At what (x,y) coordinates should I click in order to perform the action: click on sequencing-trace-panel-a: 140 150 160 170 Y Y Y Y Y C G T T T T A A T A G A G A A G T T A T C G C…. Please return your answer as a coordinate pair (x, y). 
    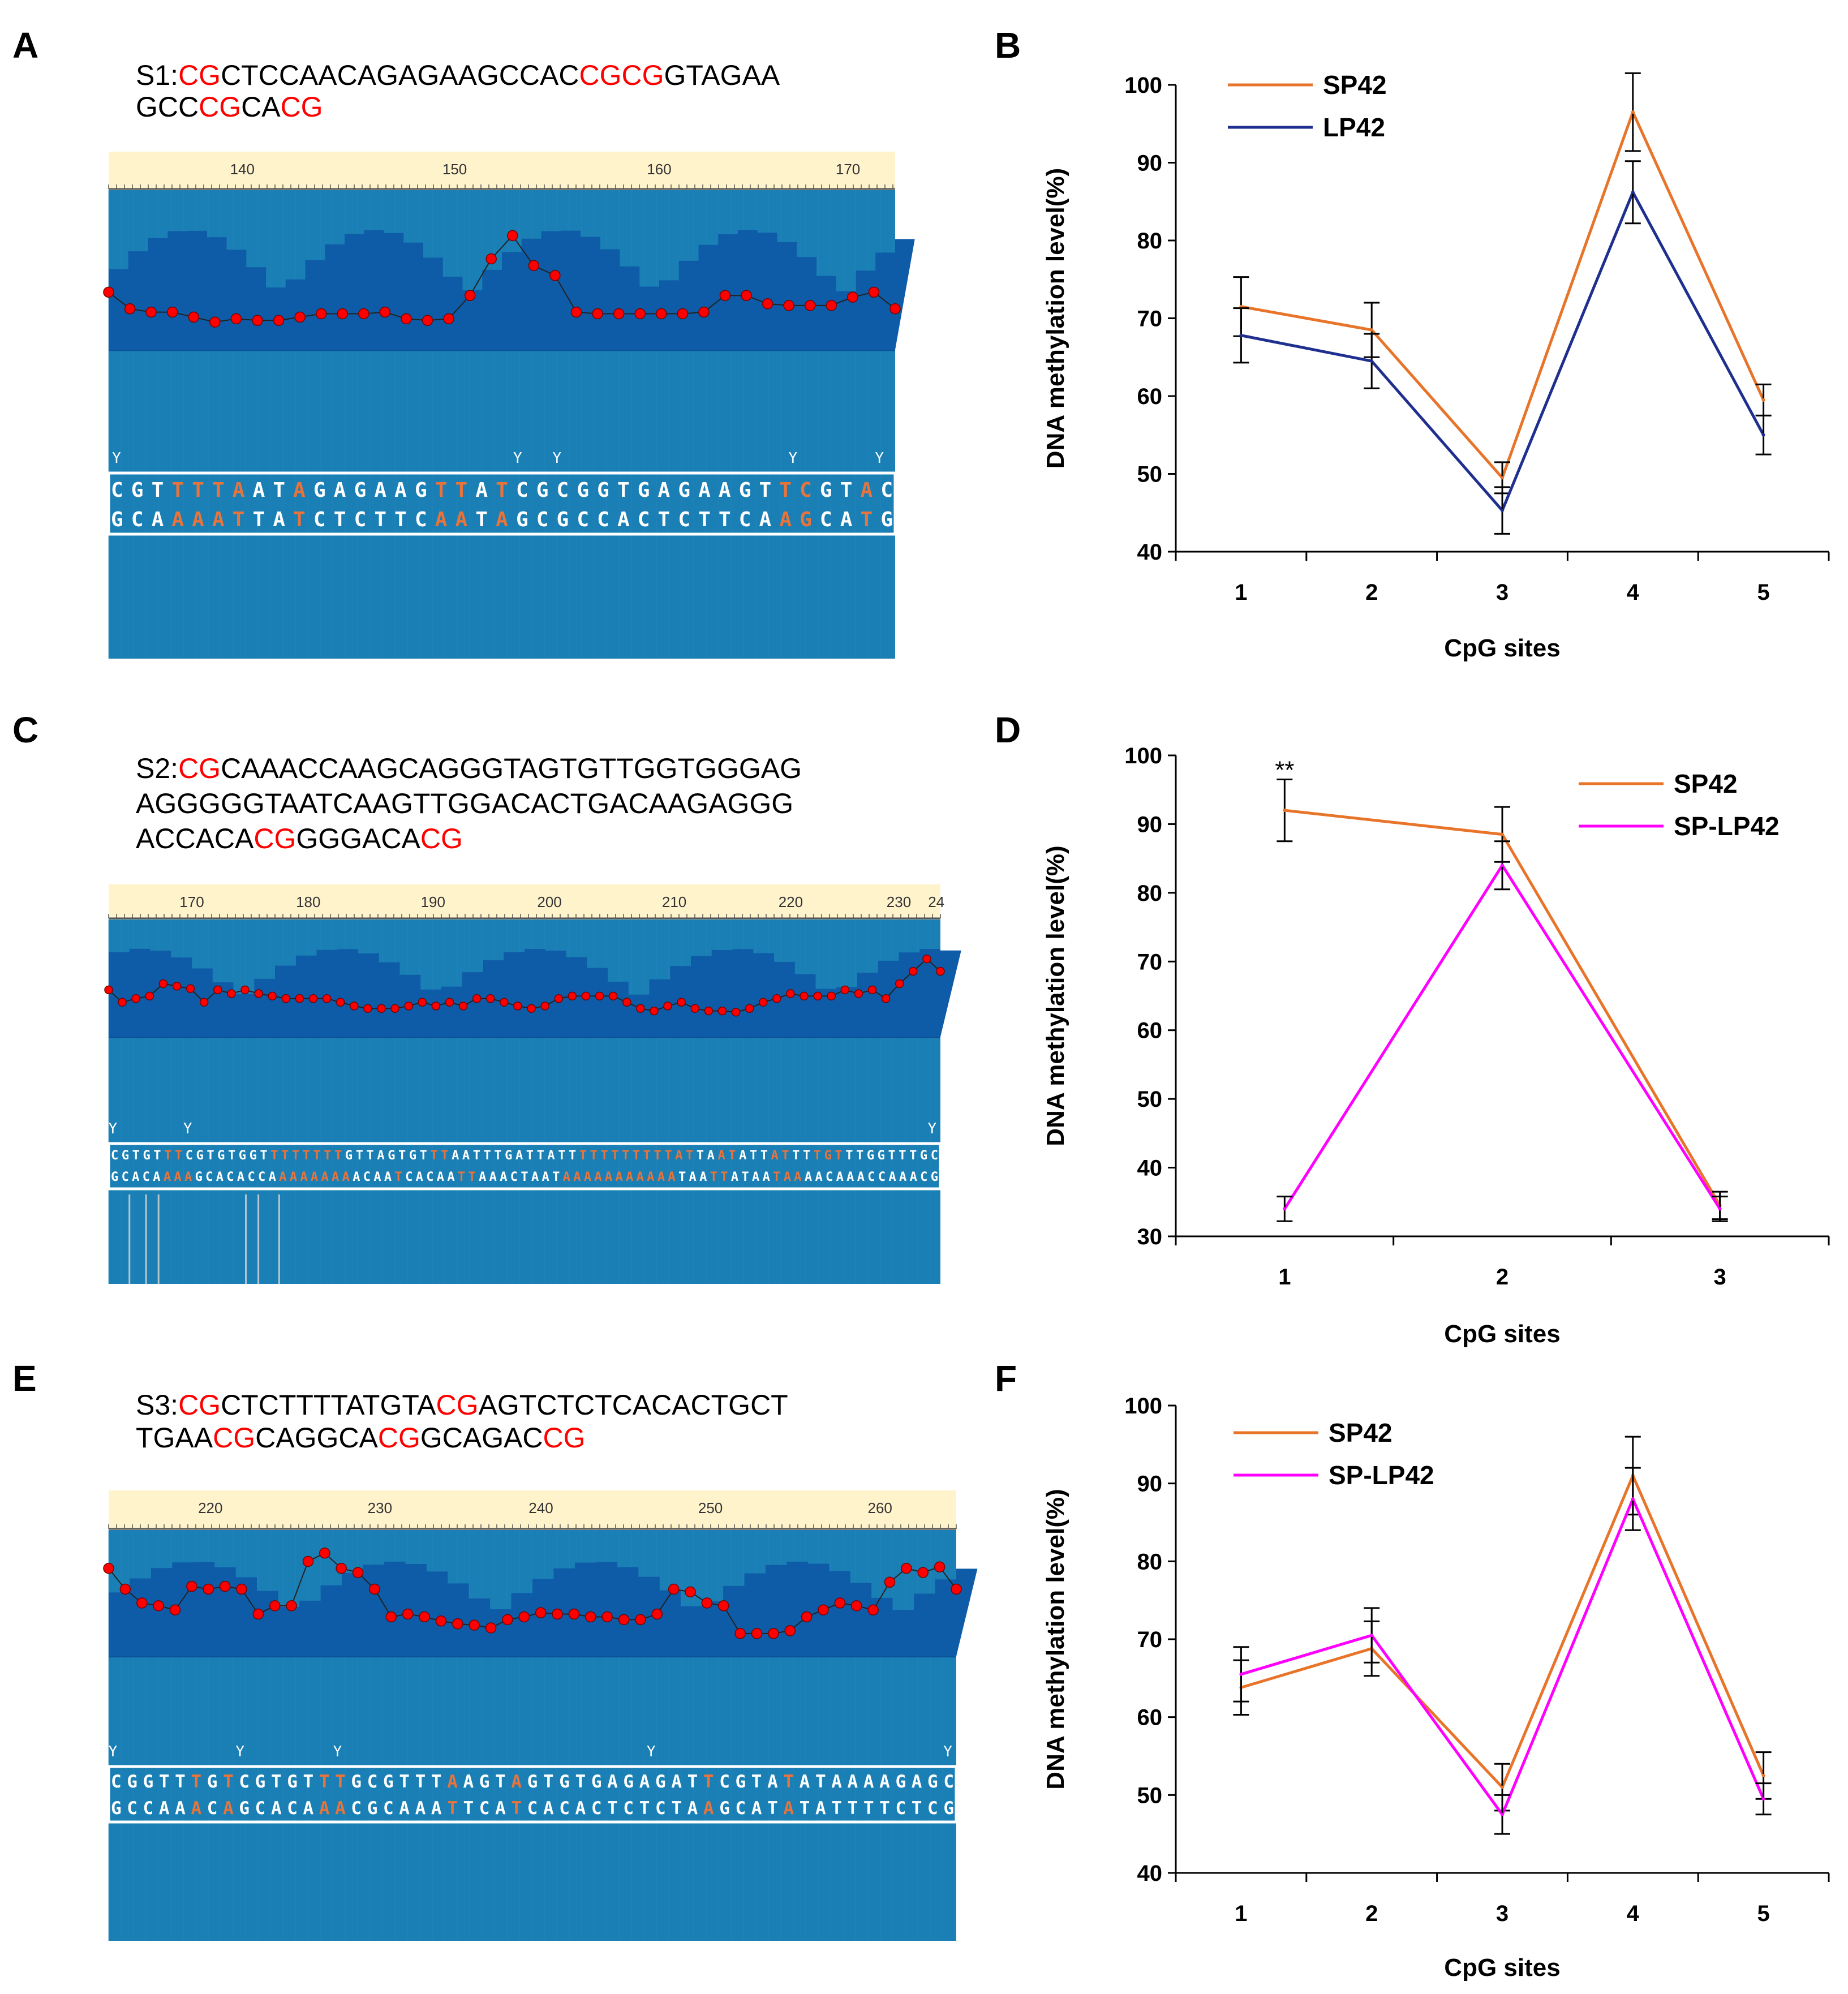
    Looking at the image, I should click on (509, 406).